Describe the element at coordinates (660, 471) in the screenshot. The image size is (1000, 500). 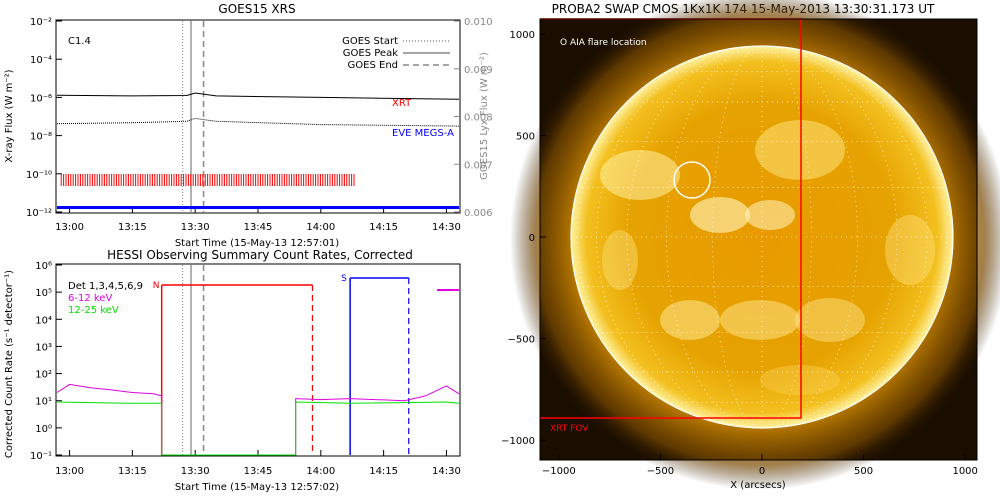
I see `swap-x-tick-label: −500` at that location.